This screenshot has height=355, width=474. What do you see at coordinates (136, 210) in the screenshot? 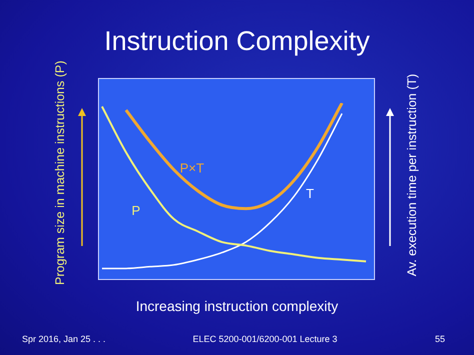
I see `series-label: P` at bounding box center [136, 210].